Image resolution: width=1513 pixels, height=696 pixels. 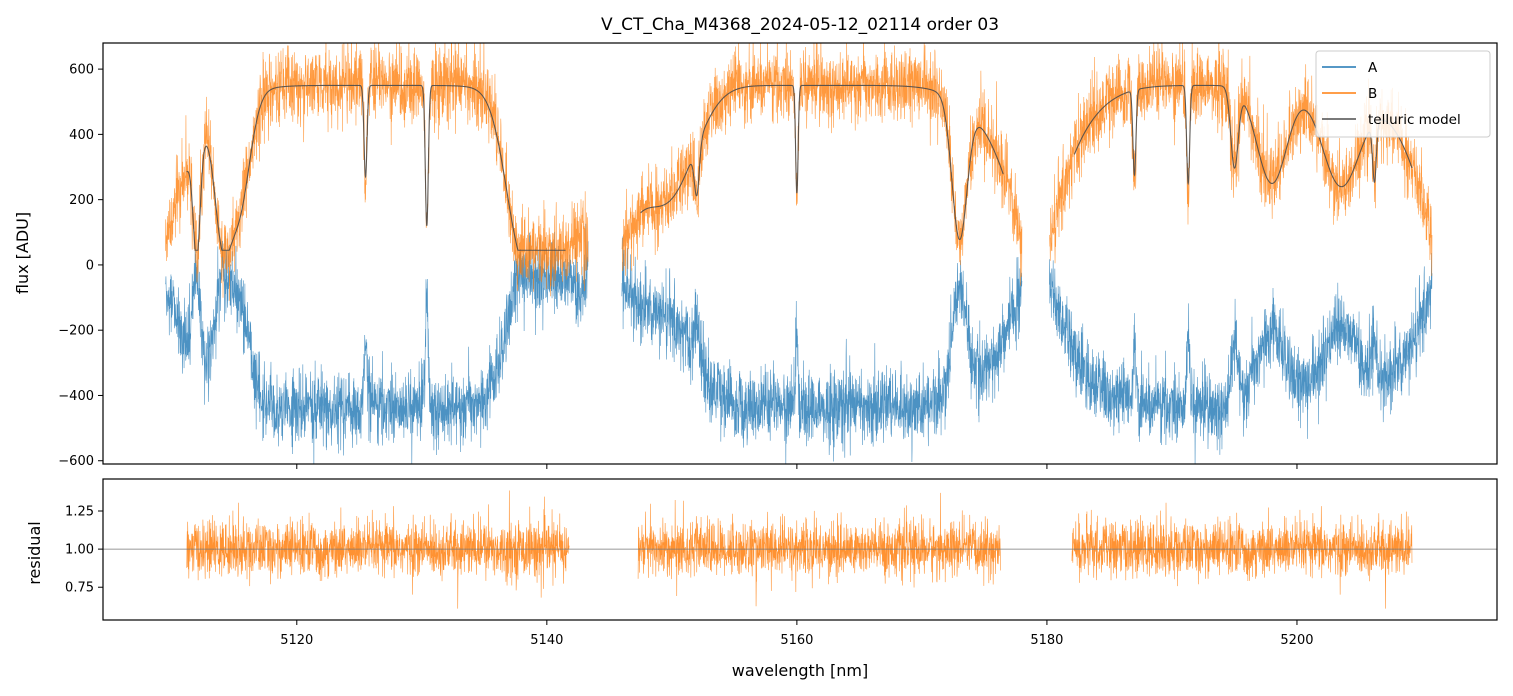 I want to click on residual-x-ticks: 5120 5140 5160 5180 5200, so click(x=797, y=634).